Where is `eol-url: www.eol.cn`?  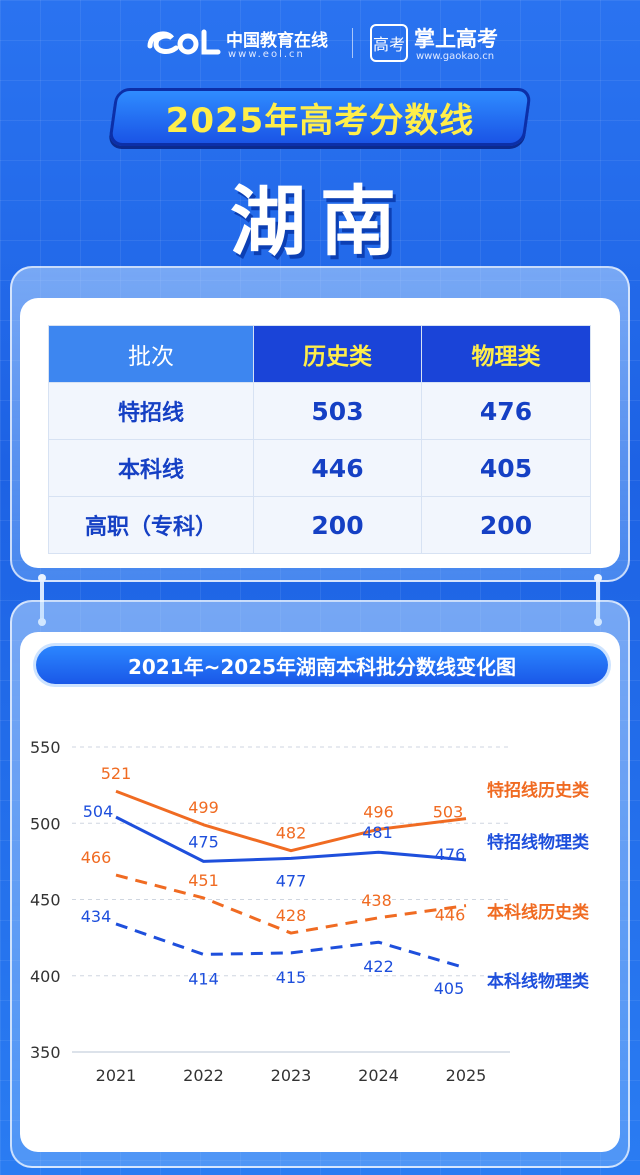
eol-url: www.eol.cn is located at coordinates (266, 54).